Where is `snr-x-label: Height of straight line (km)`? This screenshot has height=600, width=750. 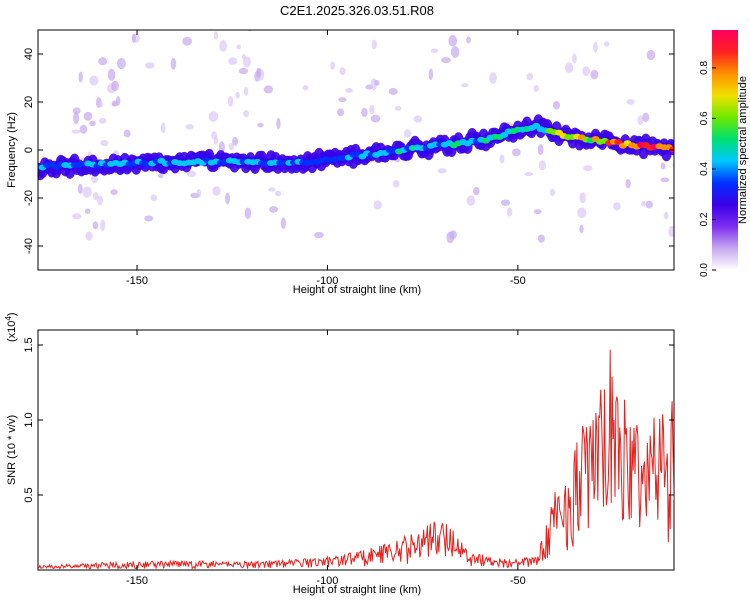
snr-x-label: Height of straight line (km) is located at coordinates (357, 590).